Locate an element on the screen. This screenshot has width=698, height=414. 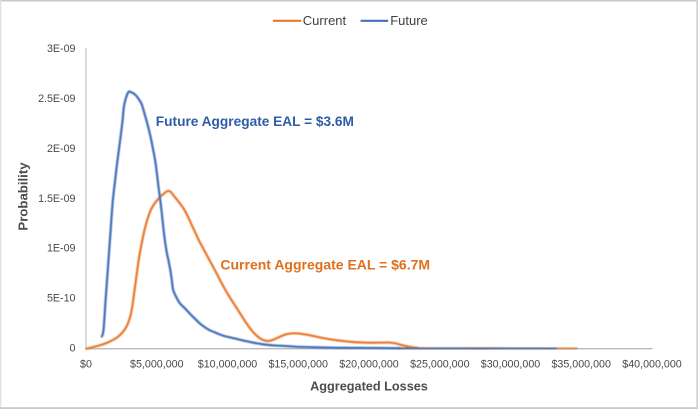
svg-text: $40,000,000 is located at coordinates (651, 365).